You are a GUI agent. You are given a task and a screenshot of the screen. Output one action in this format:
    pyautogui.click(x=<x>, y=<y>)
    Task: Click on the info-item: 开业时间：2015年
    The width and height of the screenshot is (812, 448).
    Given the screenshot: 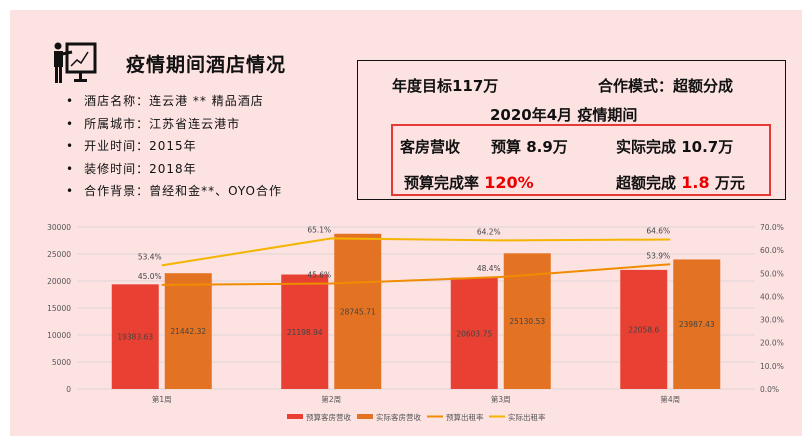 What is the action you would take?
    pyautogui.click(x=174, y=148)
    